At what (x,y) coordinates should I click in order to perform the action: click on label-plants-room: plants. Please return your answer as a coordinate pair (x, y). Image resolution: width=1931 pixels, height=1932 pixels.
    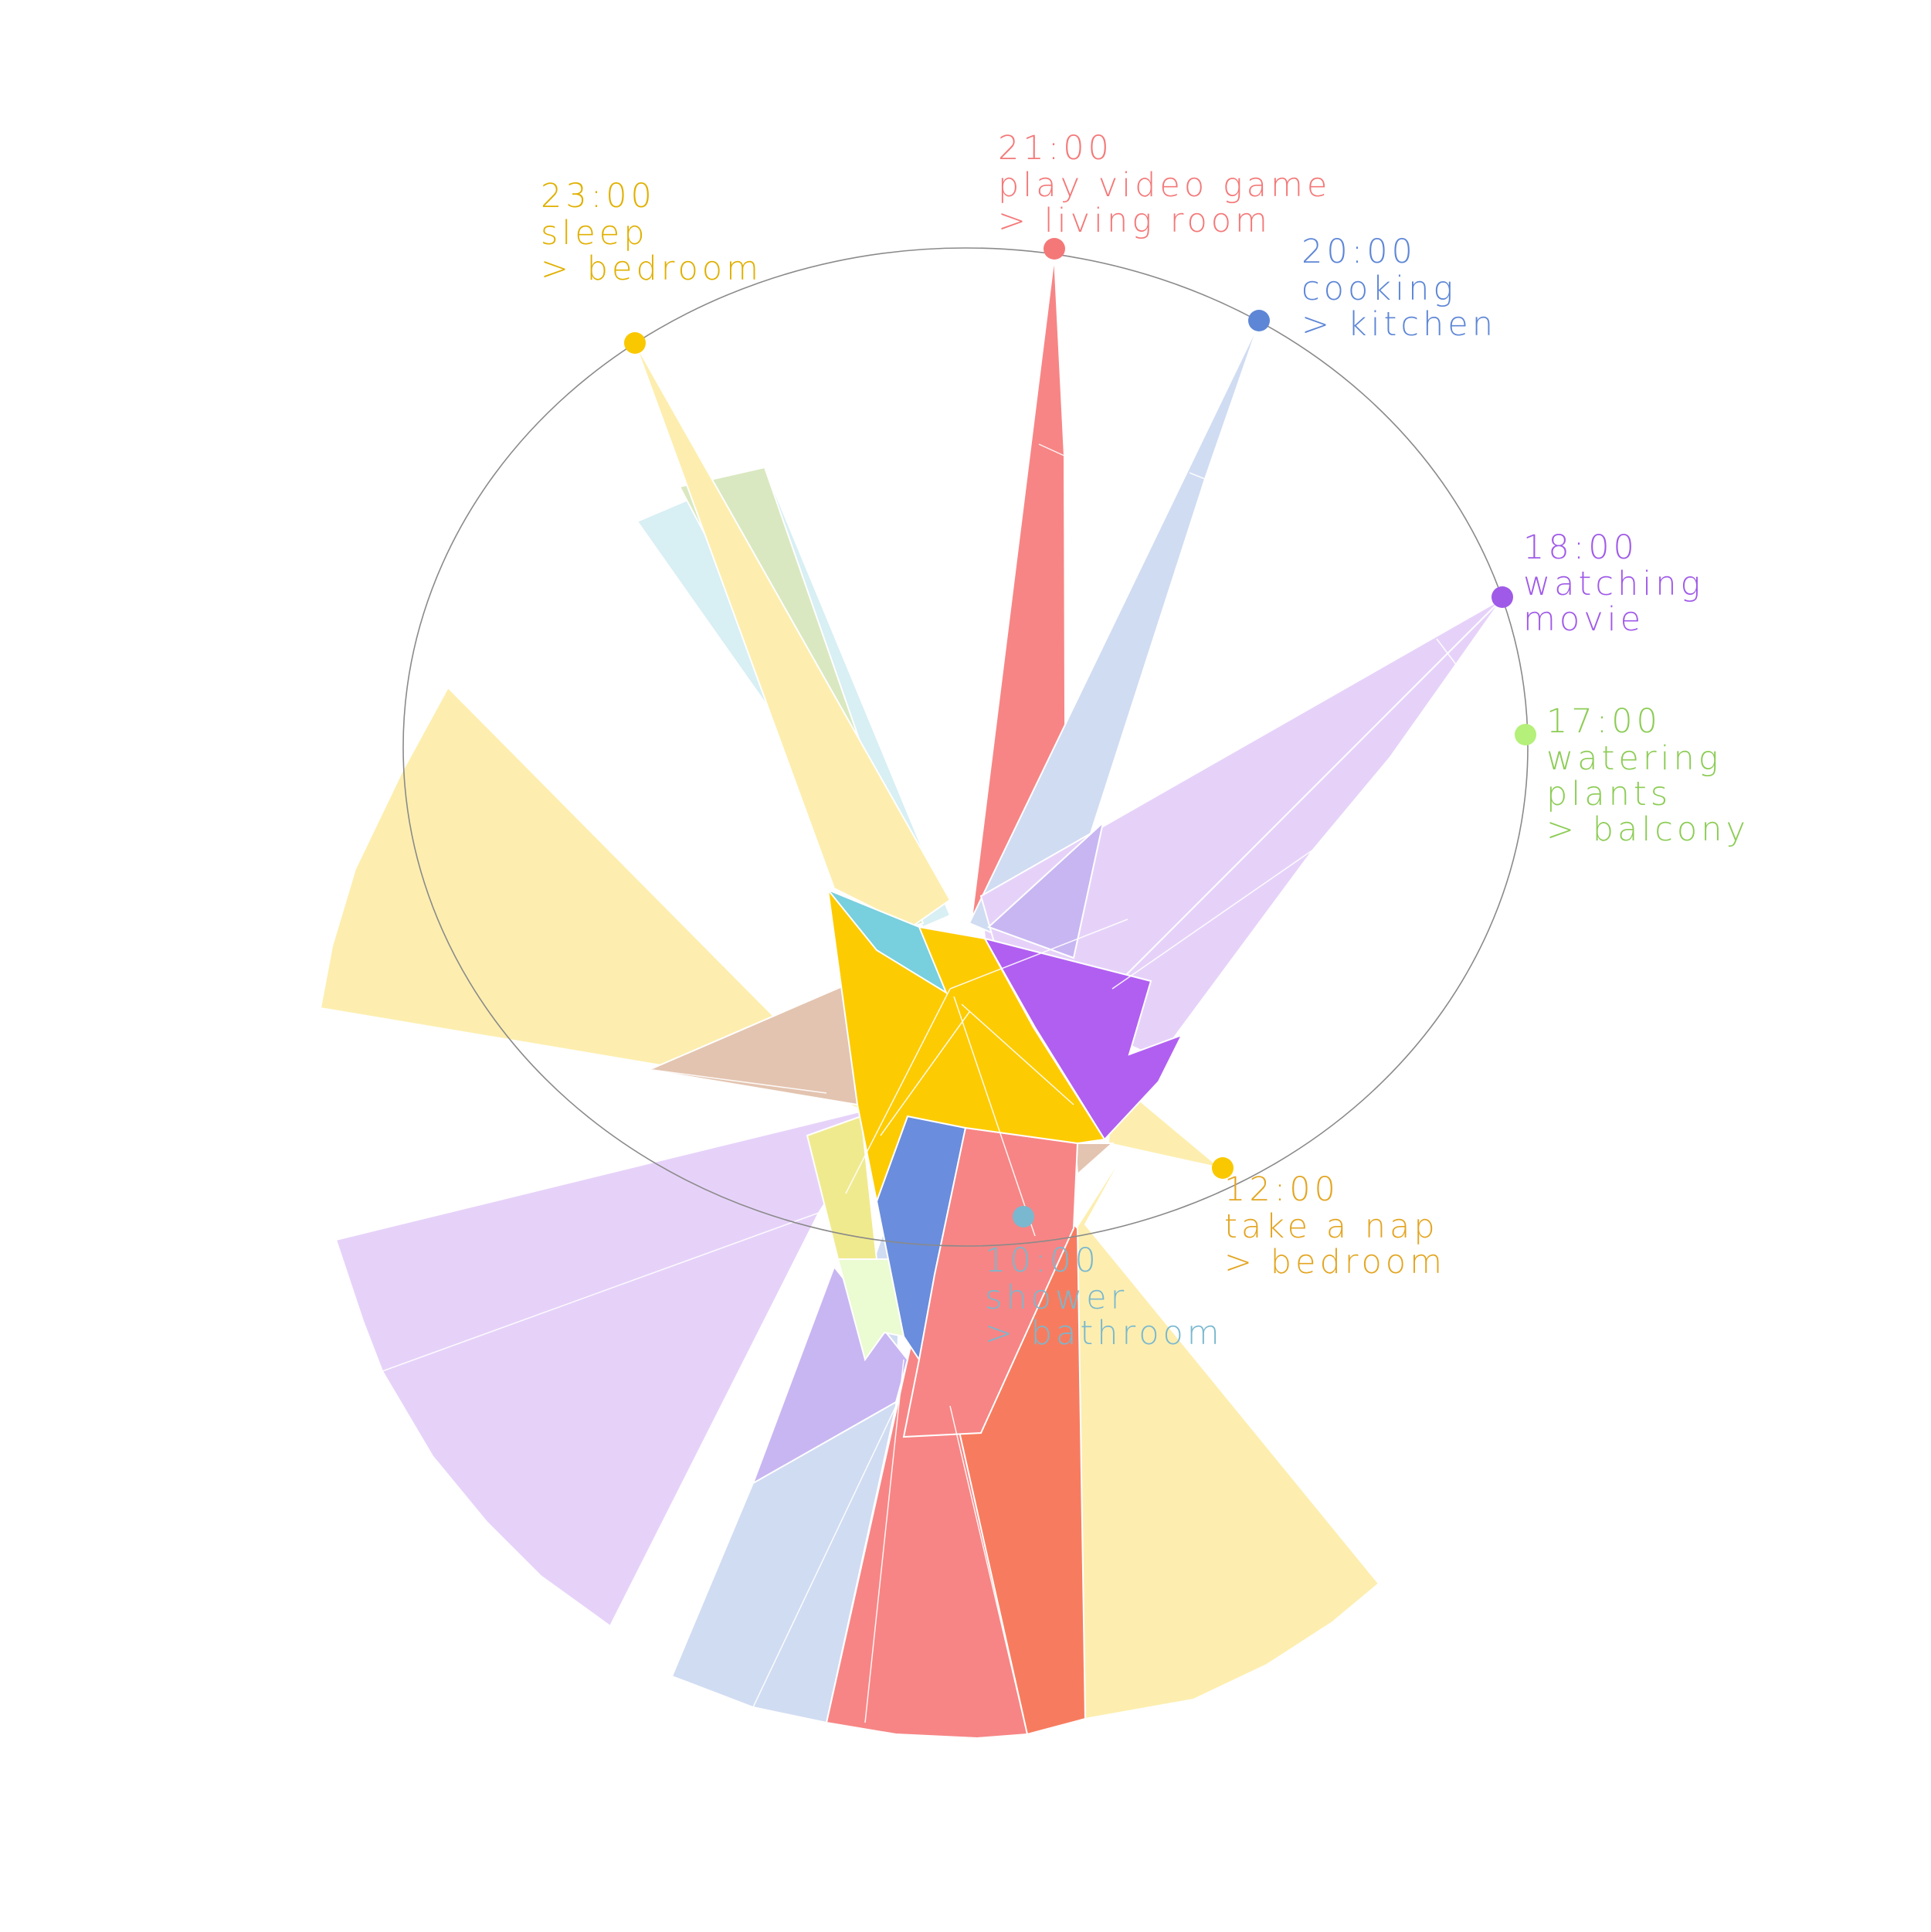
    Looking at the image, I should click on (1608, 794).